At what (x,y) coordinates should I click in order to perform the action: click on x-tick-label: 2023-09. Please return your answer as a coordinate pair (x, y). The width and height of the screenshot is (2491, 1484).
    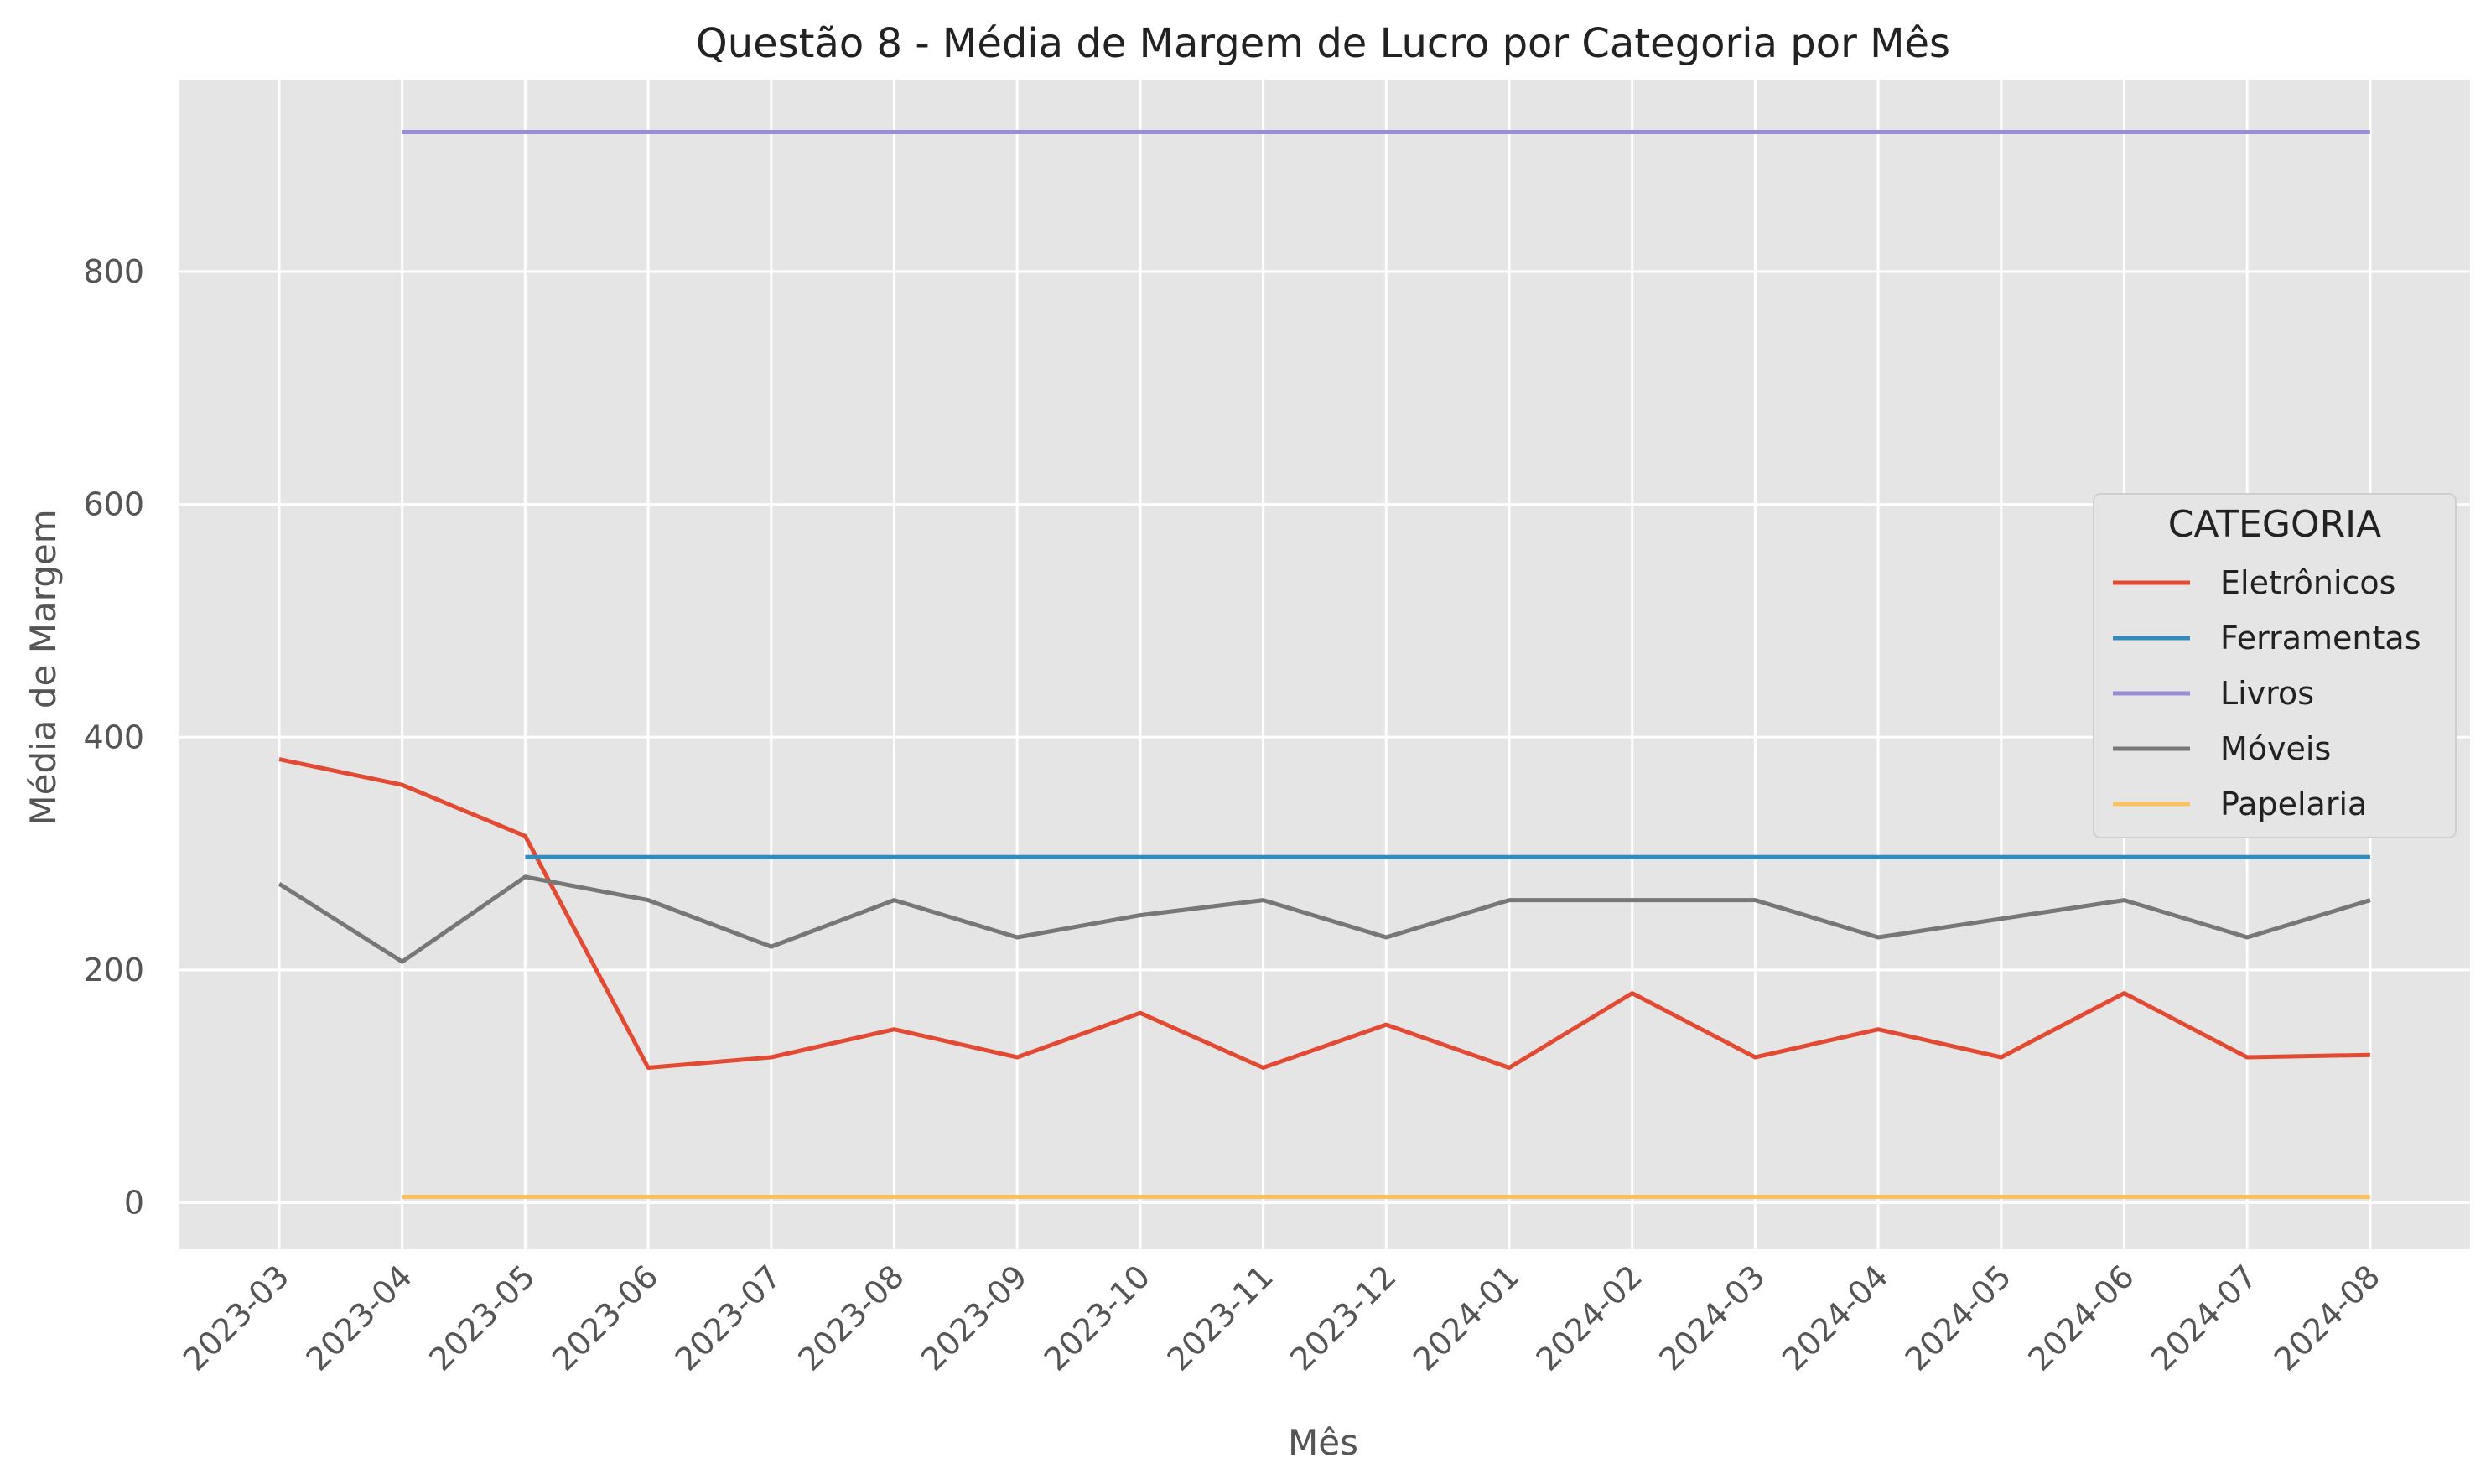
    Looking at the image, I should click on (974, 1318).